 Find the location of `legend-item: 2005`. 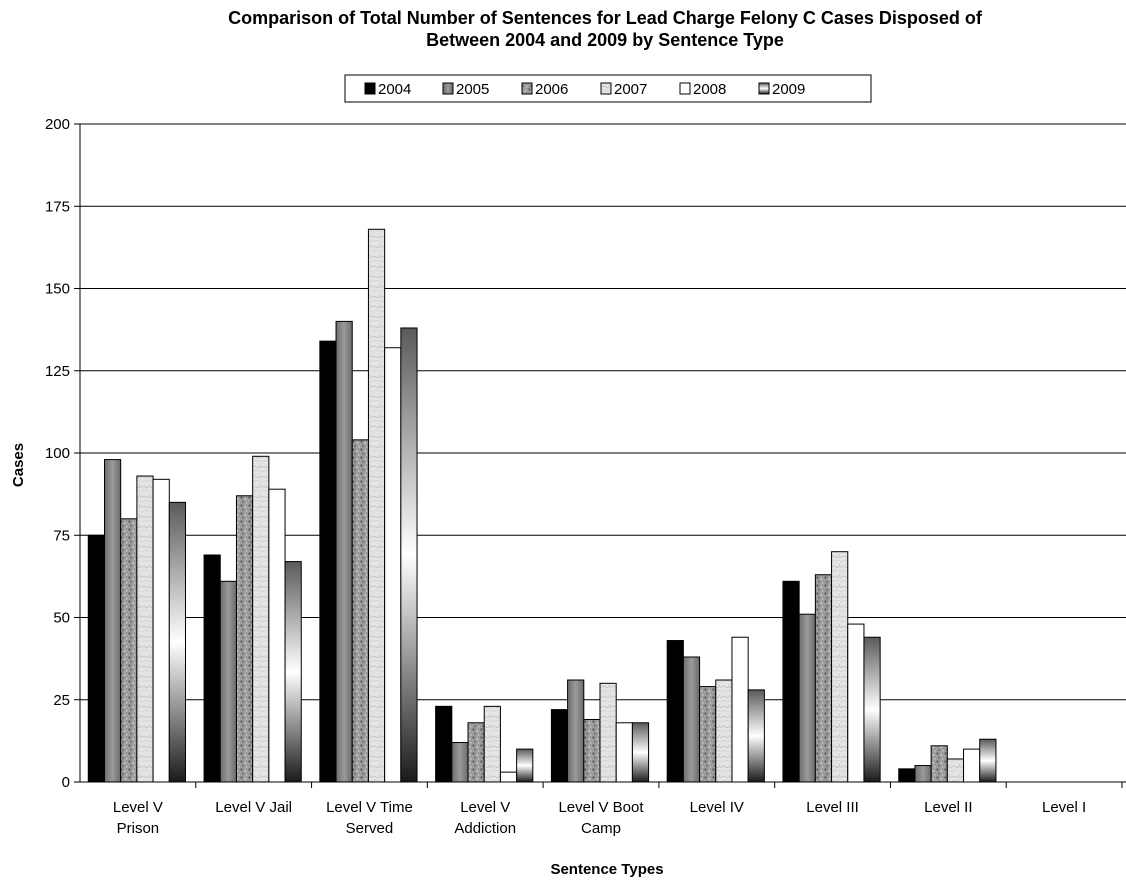

legend-item: 2005 is located at coordinates (465, 89).